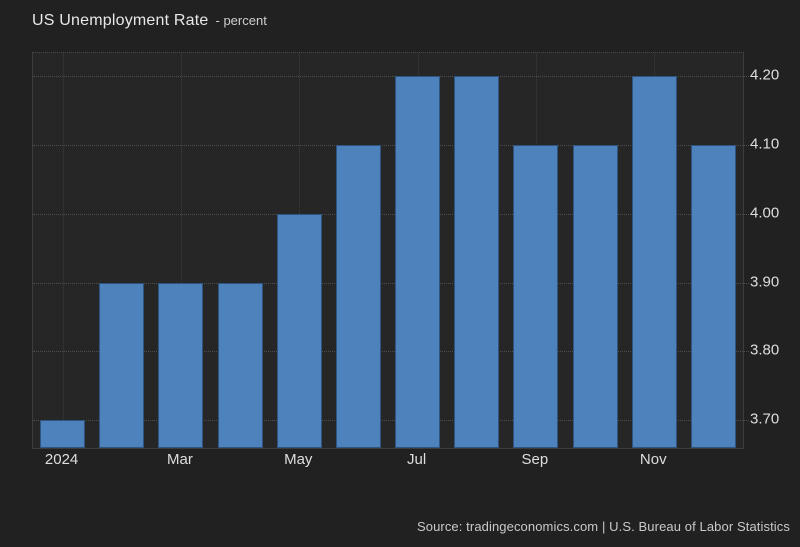 This screenshot has width=800, height=547. What do you see at coordinates (122, 365) in the screenshot?
I see `bar-feb-2024` at bounding box center [122, 365].